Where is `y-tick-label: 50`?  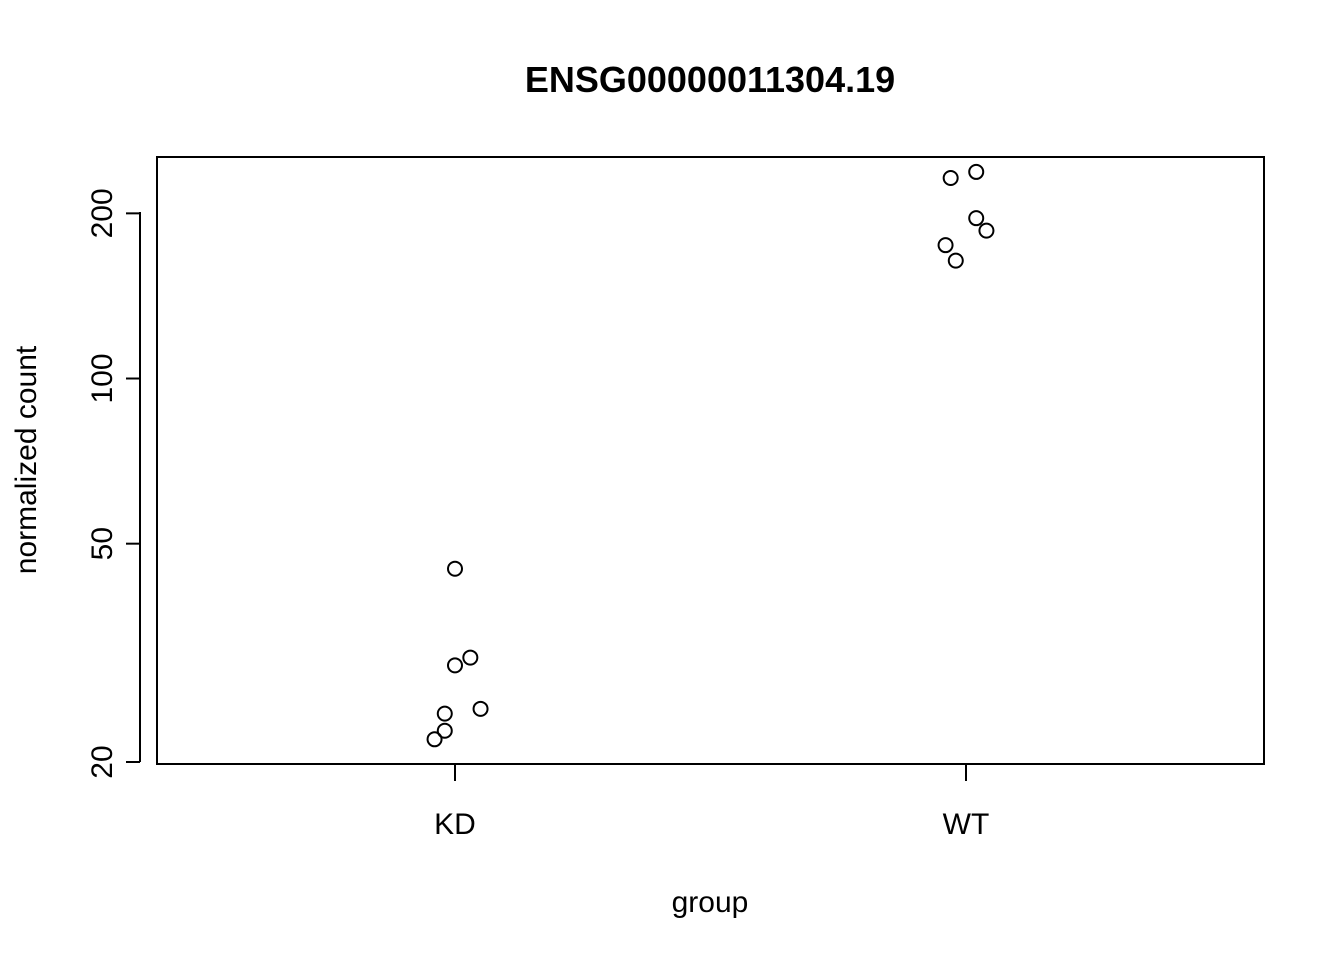
y-tick-label: 50 is located at coordinates (102, 543).